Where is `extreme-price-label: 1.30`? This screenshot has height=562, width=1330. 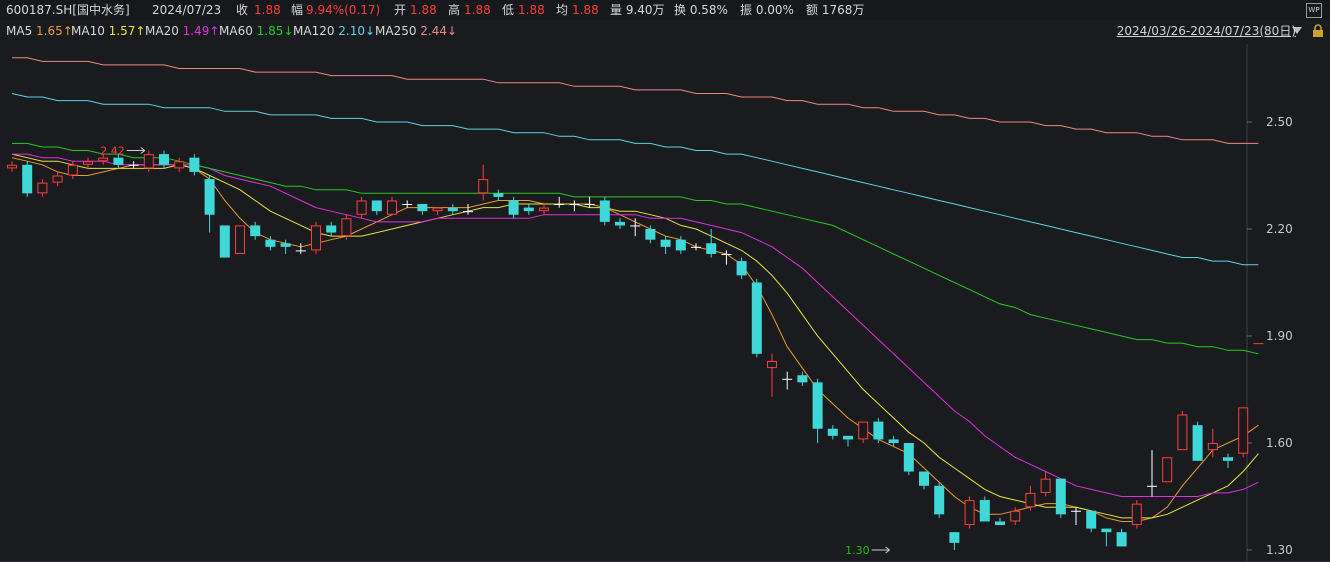 extreme-price-label: 1.30 is located at coordinates (857, 550).